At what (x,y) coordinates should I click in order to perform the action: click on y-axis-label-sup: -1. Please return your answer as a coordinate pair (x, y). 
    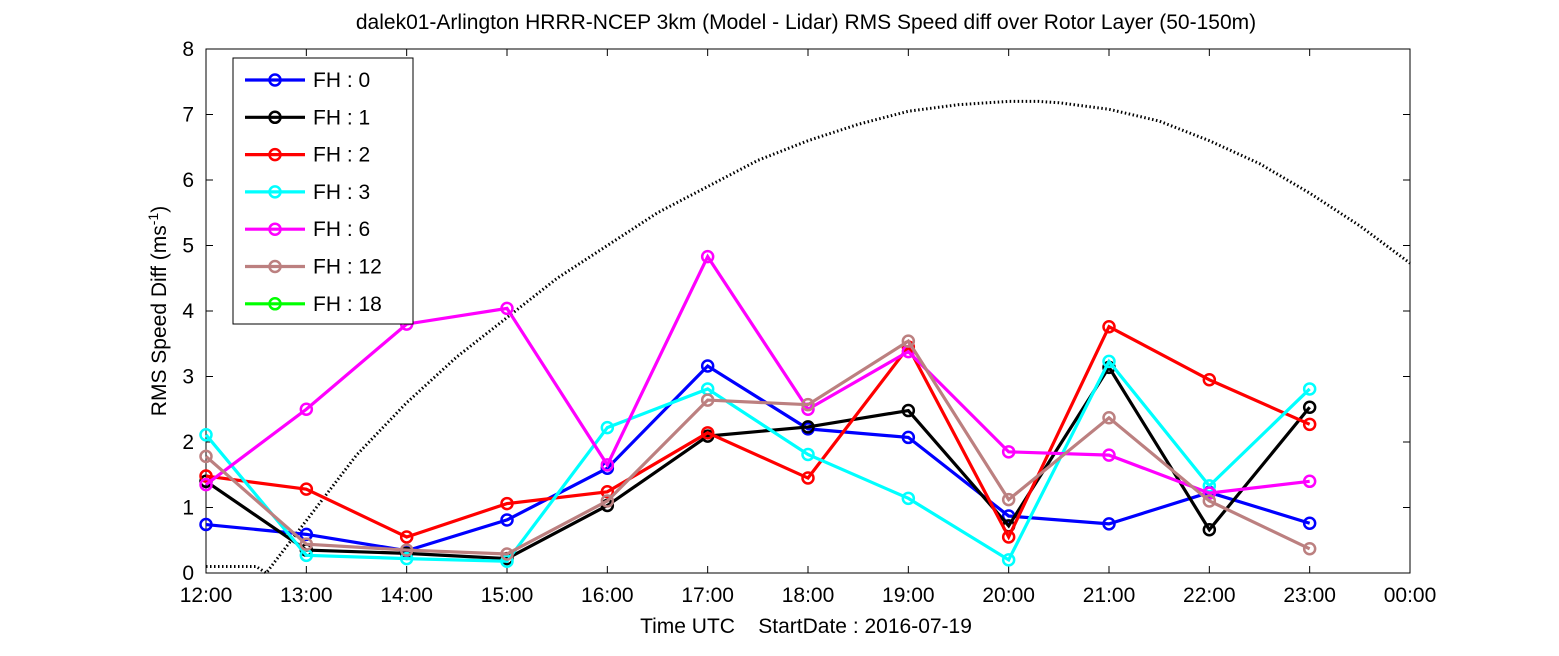
    Looking at the image, I should click on (153, 219).